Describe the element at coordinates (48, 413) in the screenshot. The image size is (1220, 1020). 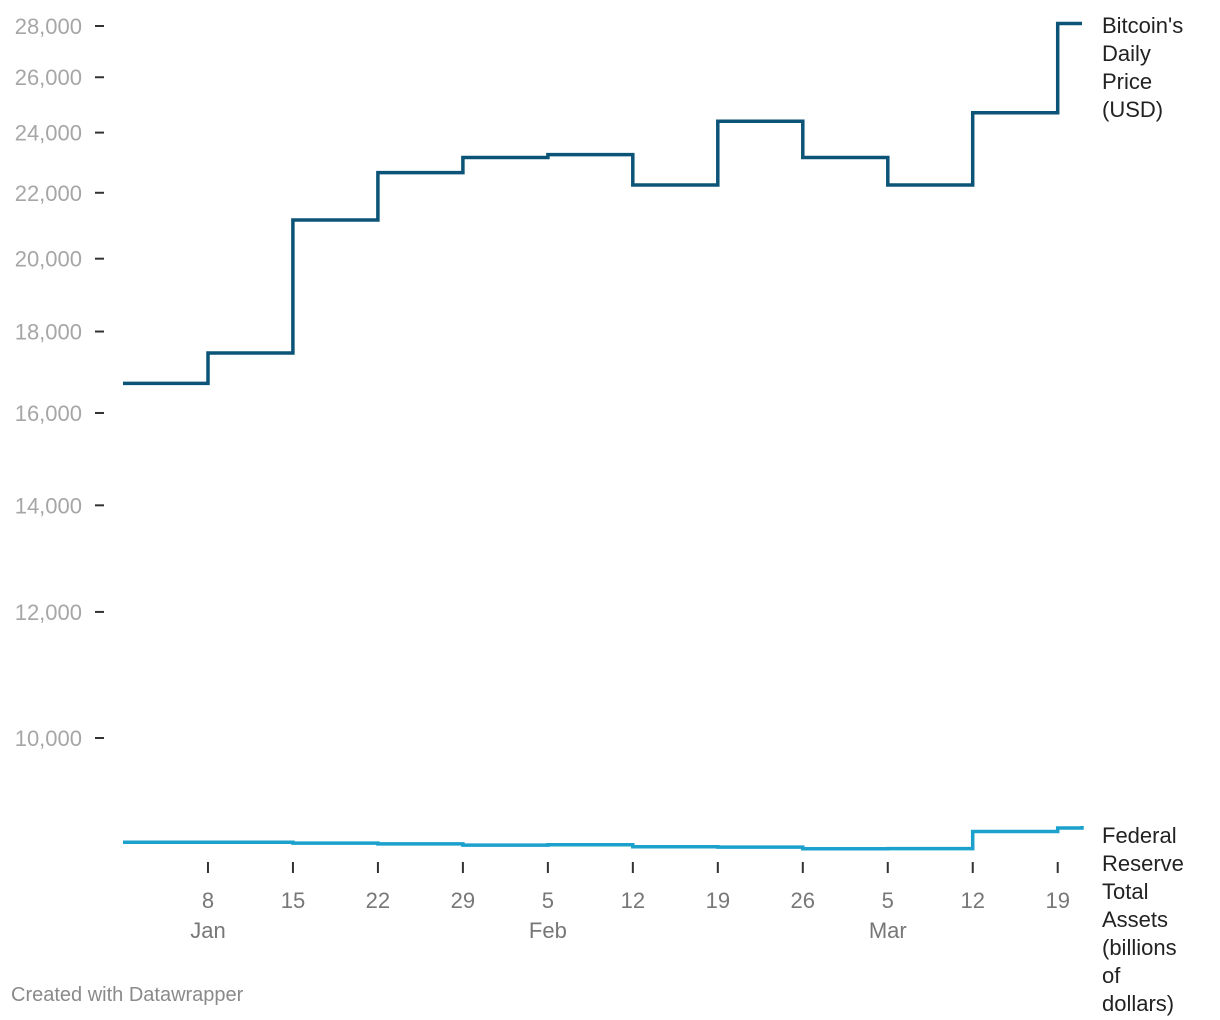
I see `y-tick-label: 16,000` at that location.